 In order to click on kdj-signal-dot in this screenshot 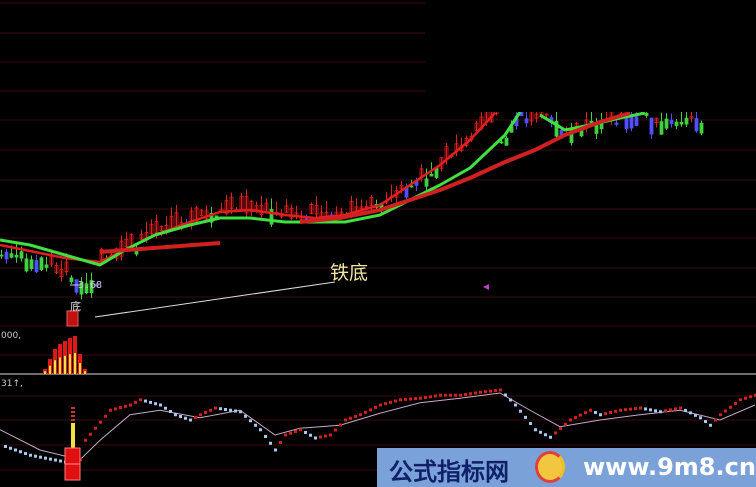, I will do `click(73, 420)`.